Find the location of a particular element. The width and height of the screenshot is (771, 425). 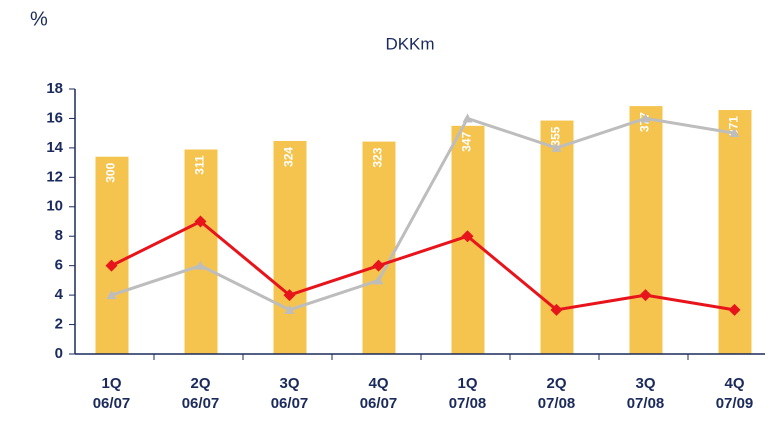

y-tick-label: 0 is located at coordinates (59, 353).